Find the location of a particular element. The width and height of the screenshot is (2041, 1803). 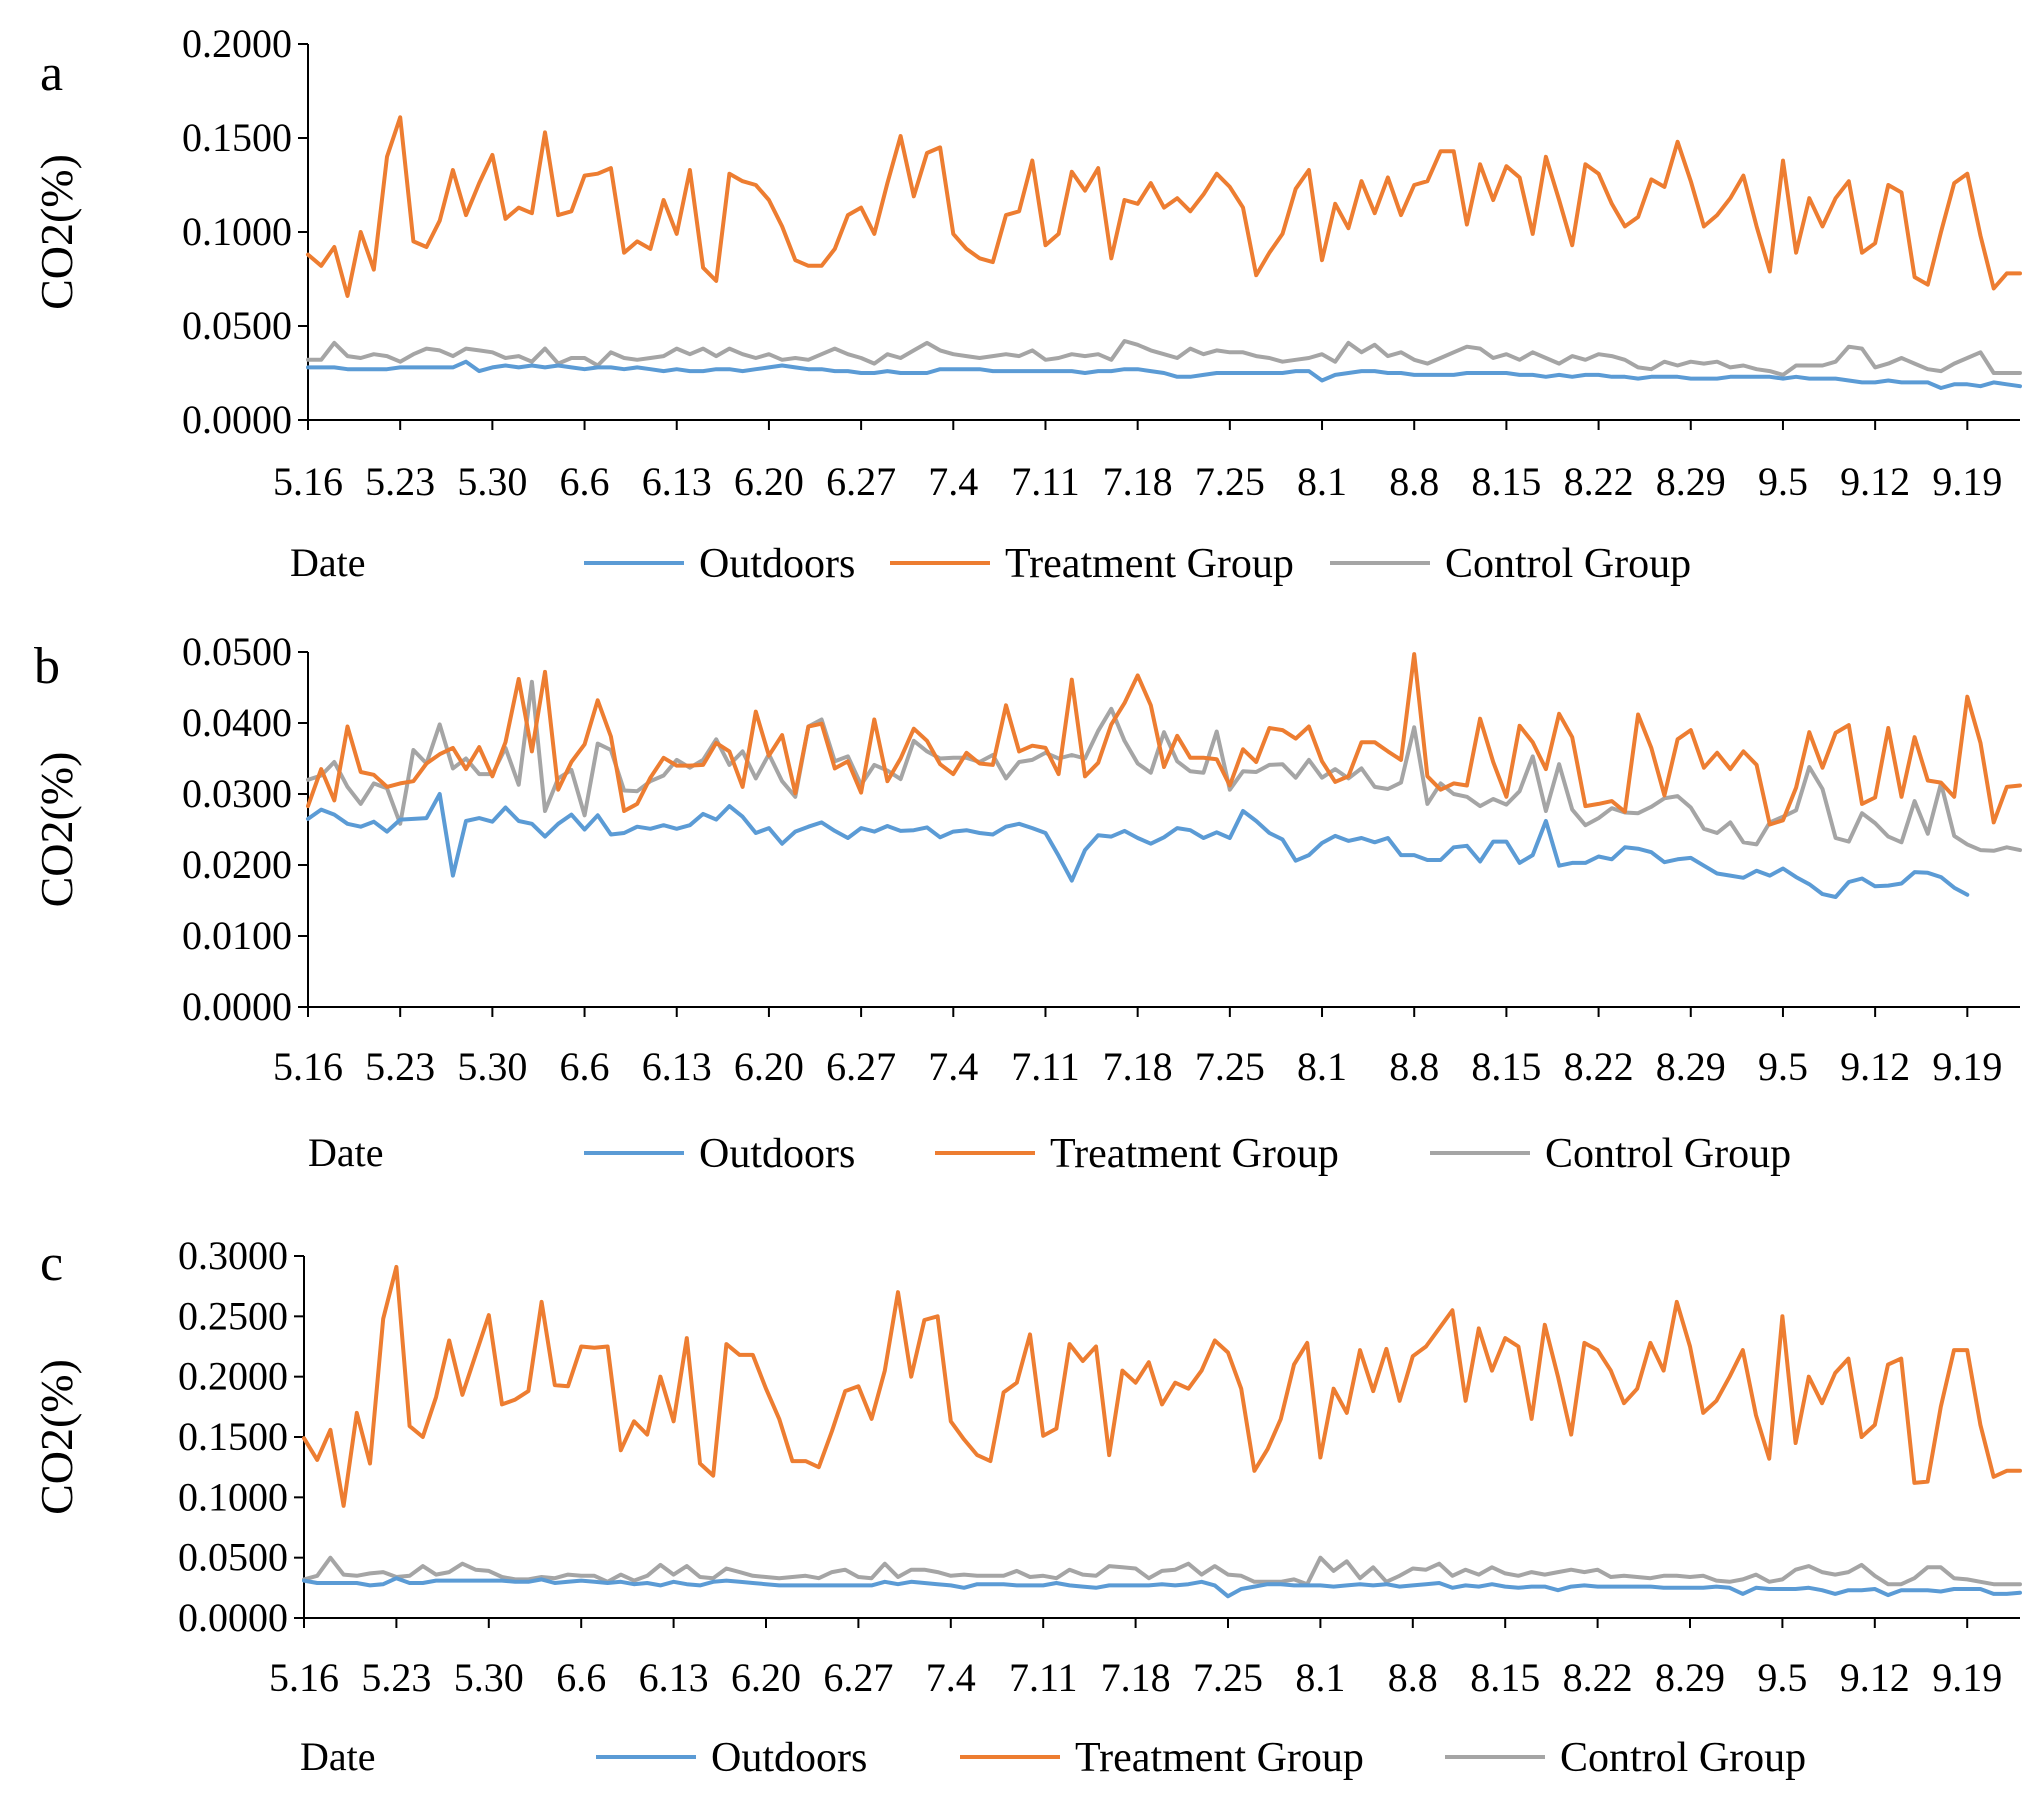

y-tick-label: 0.0400 is located at coordinates (237, 722).